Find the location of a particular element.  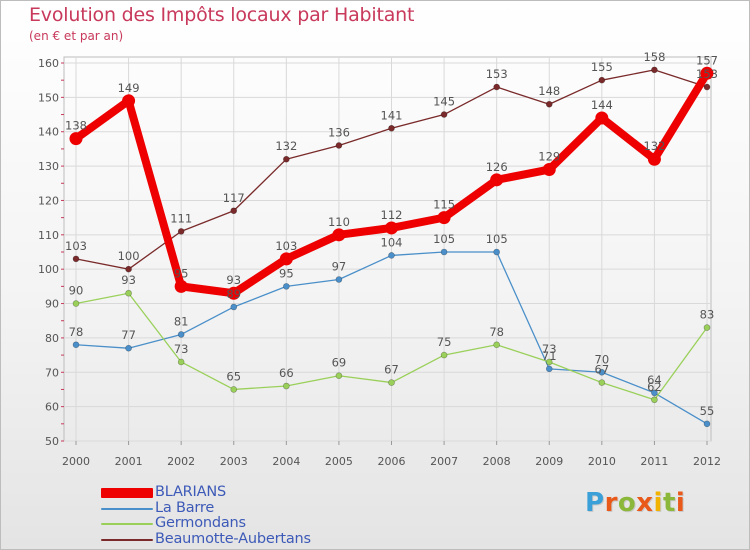

data-label: 132 is located at coordinates (654, 146).